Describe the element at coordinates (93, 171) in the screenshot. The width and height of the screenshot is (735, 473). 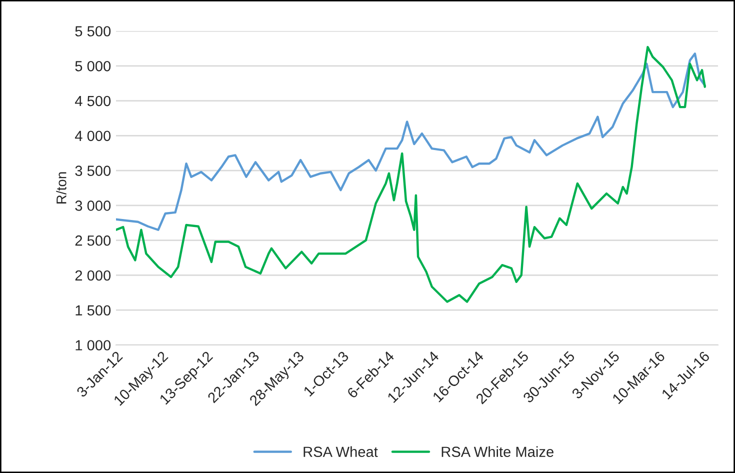
I see `y-tick-label: 3 500` at that location.